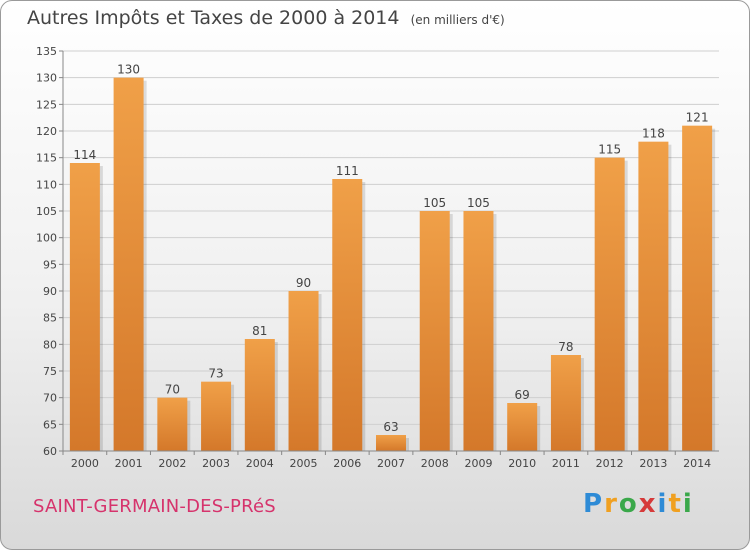 The width and height of the screenshot is (750, 550). I want to click on data-label-2003: 73, so click(215, 374).